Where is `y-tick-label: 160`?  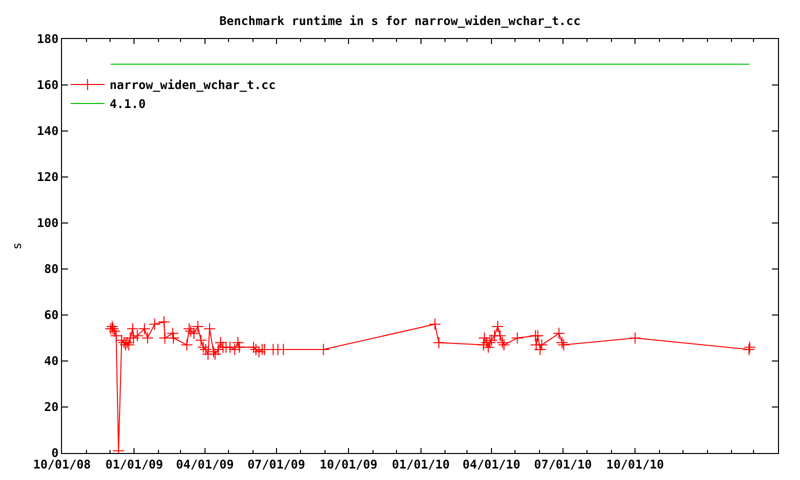
y-tick-label: 160 is located at coordinates (47, 85).